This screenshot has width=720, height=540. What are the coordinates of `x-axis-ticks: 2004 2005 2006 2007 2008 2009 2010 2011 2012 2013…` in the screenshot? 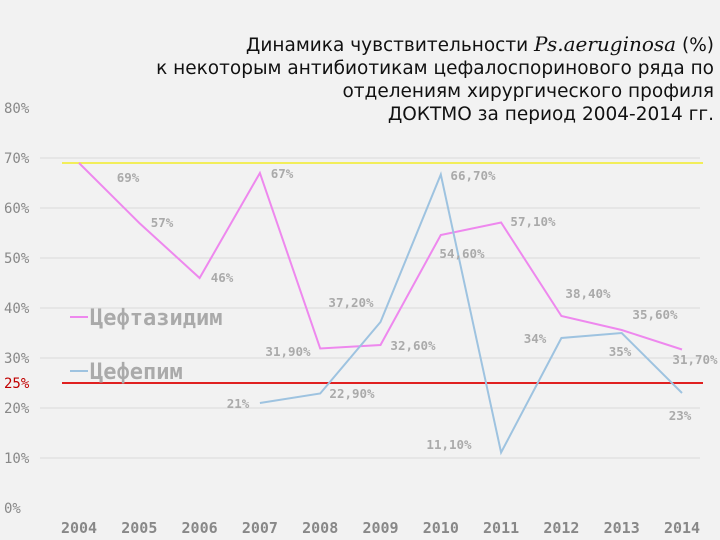 It's located at (380, 528).